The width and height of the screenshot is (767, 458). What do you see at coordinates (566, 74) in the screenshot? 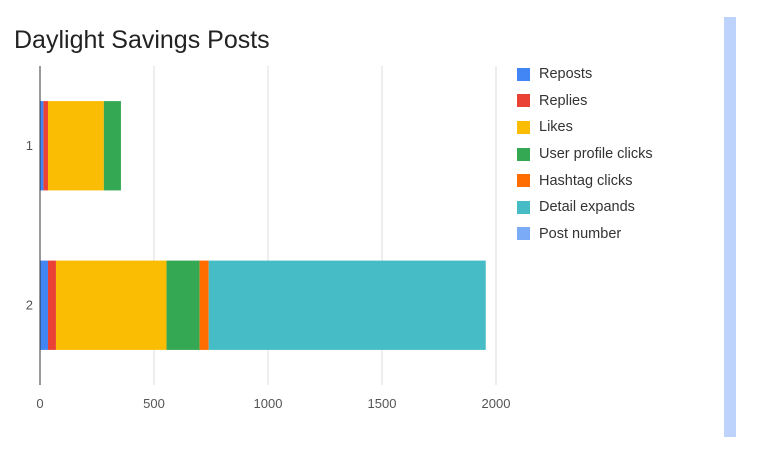
I see `legend-label: Reposts` at bounding box center [566, 74].